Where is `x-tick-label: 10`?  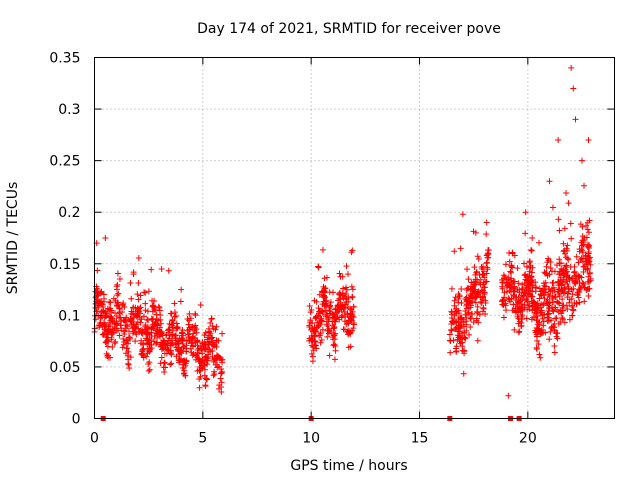 x-tick-label: 10 is located at coordinates (311, 439).